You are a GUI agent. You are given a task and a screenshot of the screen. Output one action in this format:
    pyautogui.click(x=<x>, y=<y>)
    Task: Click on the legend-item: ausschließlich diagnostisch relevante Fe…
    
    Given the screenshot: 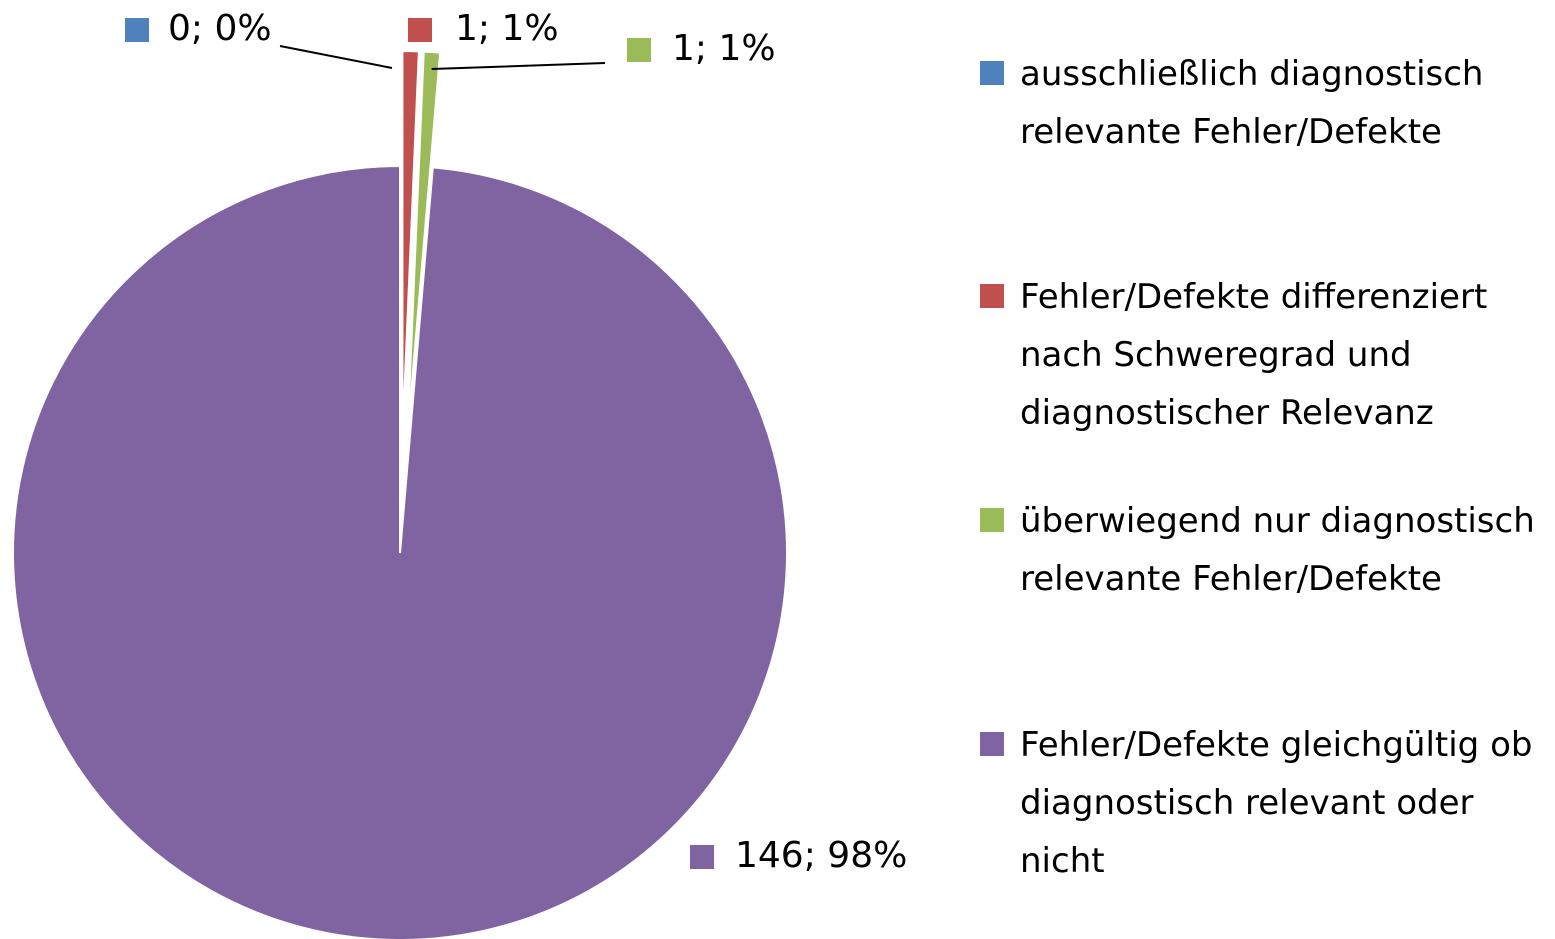 What is the action you would take?
    pyautogui.click(x=1260, y=103)
    